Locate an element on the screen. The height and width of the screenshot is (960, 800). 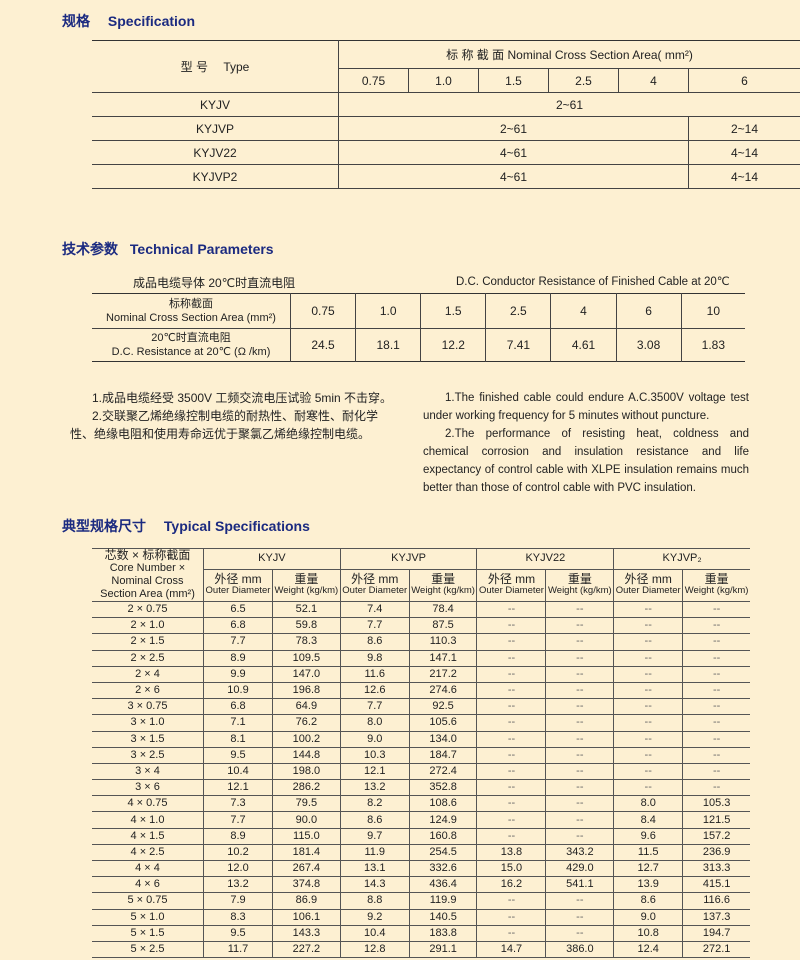
core-size-cell: 5 × 2.5 is located at coordinates (148, 949).